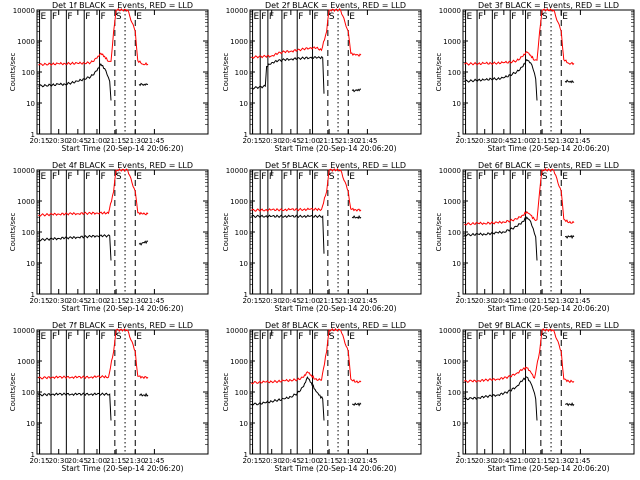 The height and width of the screenshot is (480, 640). Describe the element at coordinates (122, 5) in the screenshot. I see `panel-title: Det 1f BLACK = Events, RED = LLD` at that location.